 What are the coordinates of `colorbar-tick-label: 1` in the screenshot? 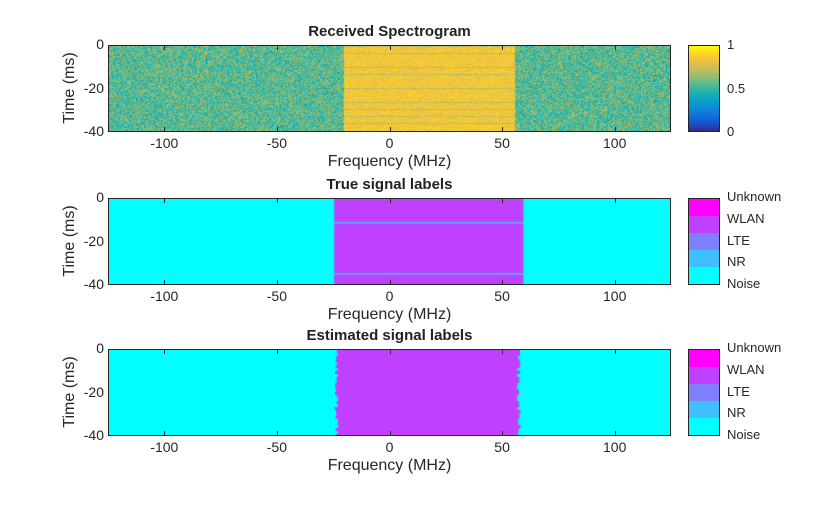 It's located at (731, 44).